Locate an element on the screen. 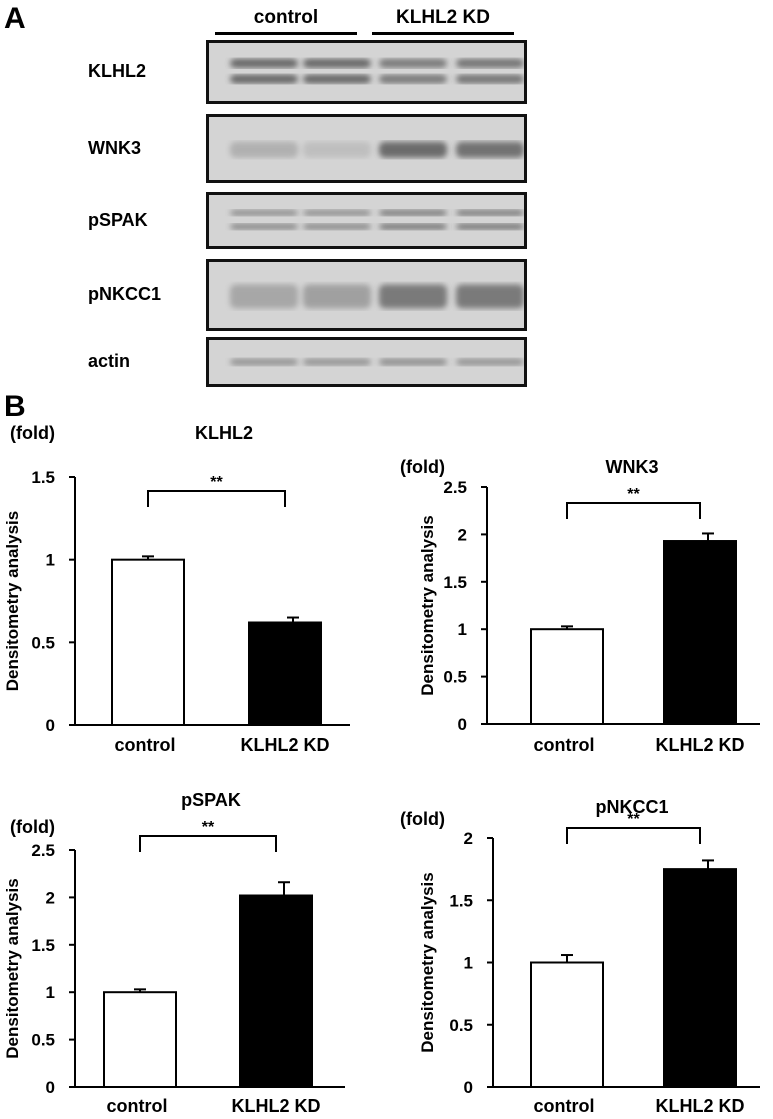  chart-pnkcc1-unit: (fold) is located at coordinates (422, 819).